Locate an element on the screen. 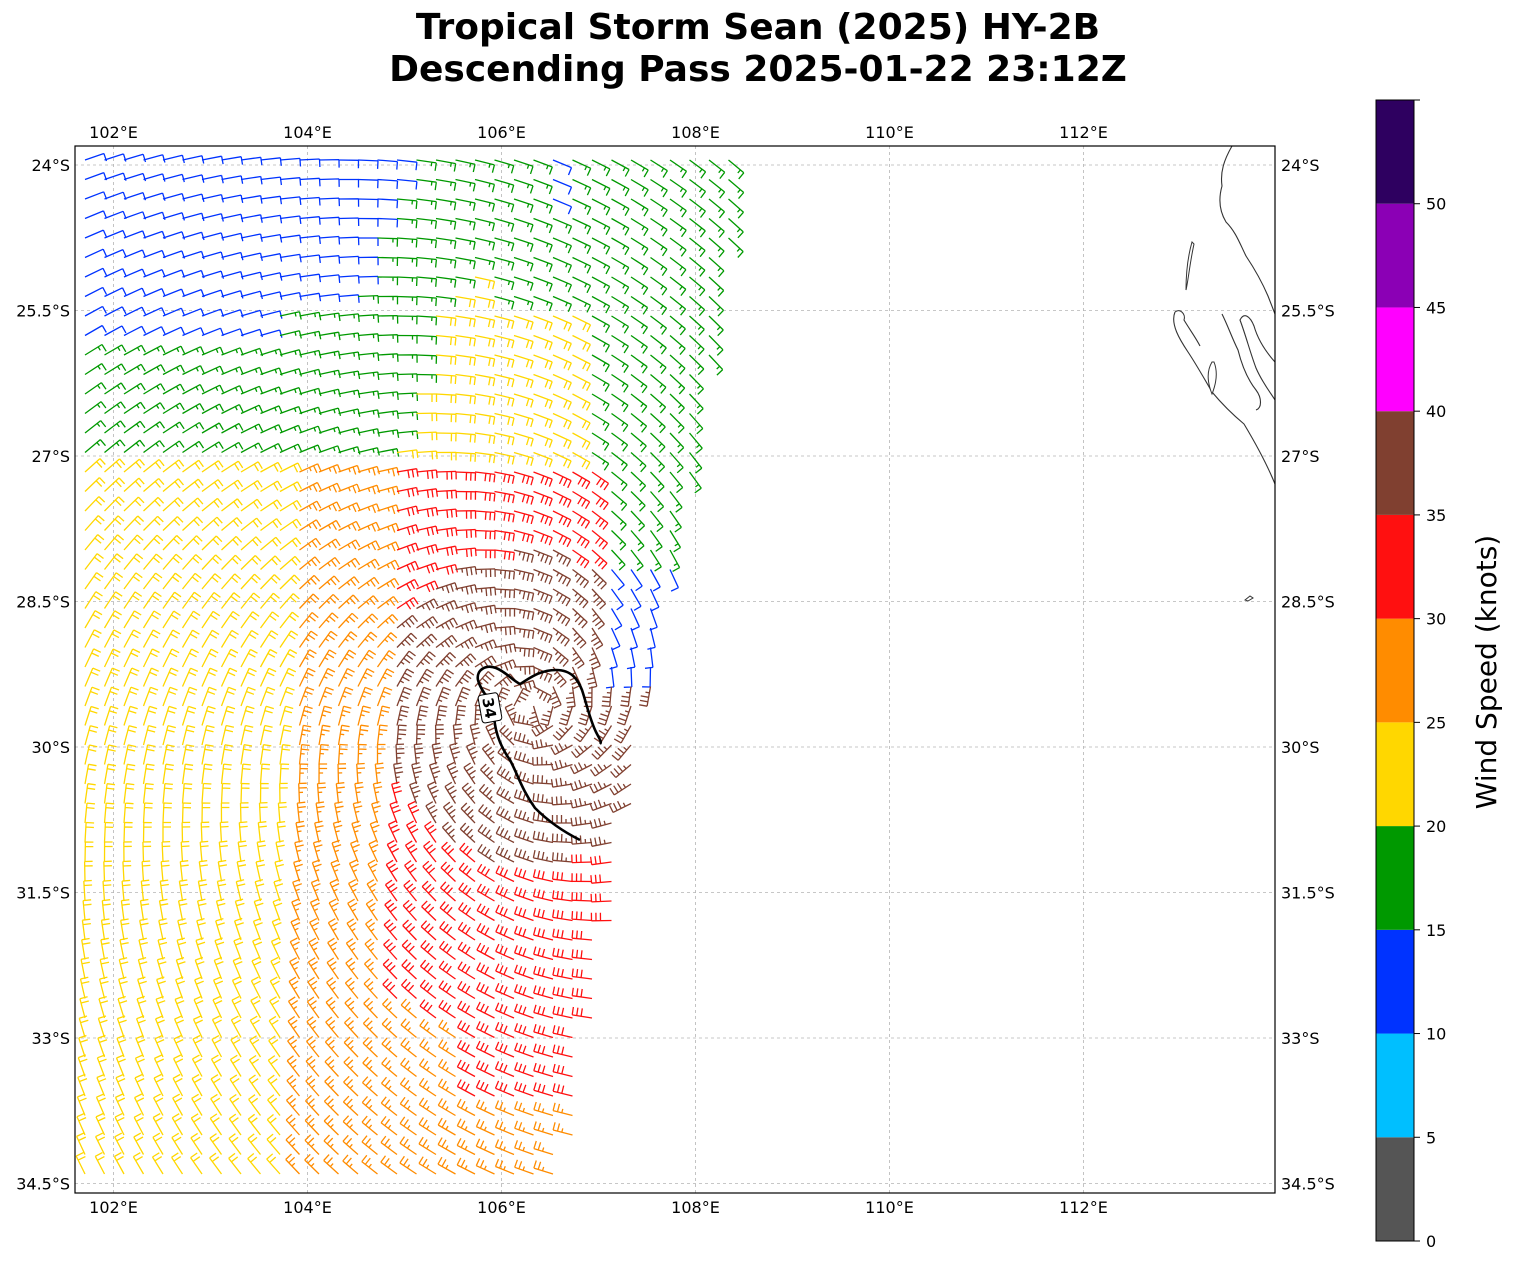  island-coastline is located at coordinates (1212, 378).